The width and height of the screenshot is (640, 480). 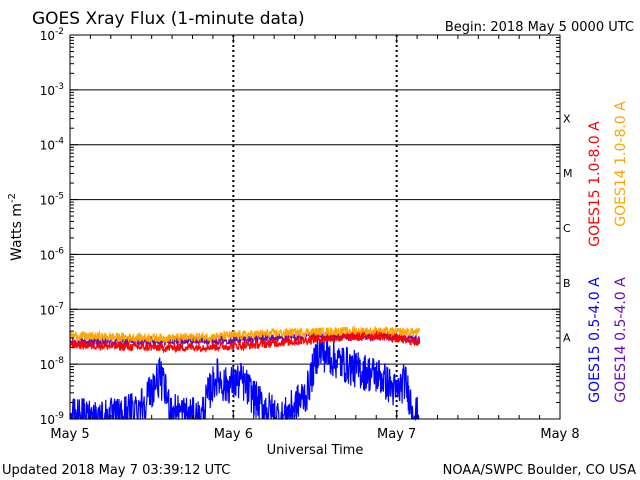 I want to click on legend-entry: GOES15 0.5-4.0 A, so click(x=595, y=340).